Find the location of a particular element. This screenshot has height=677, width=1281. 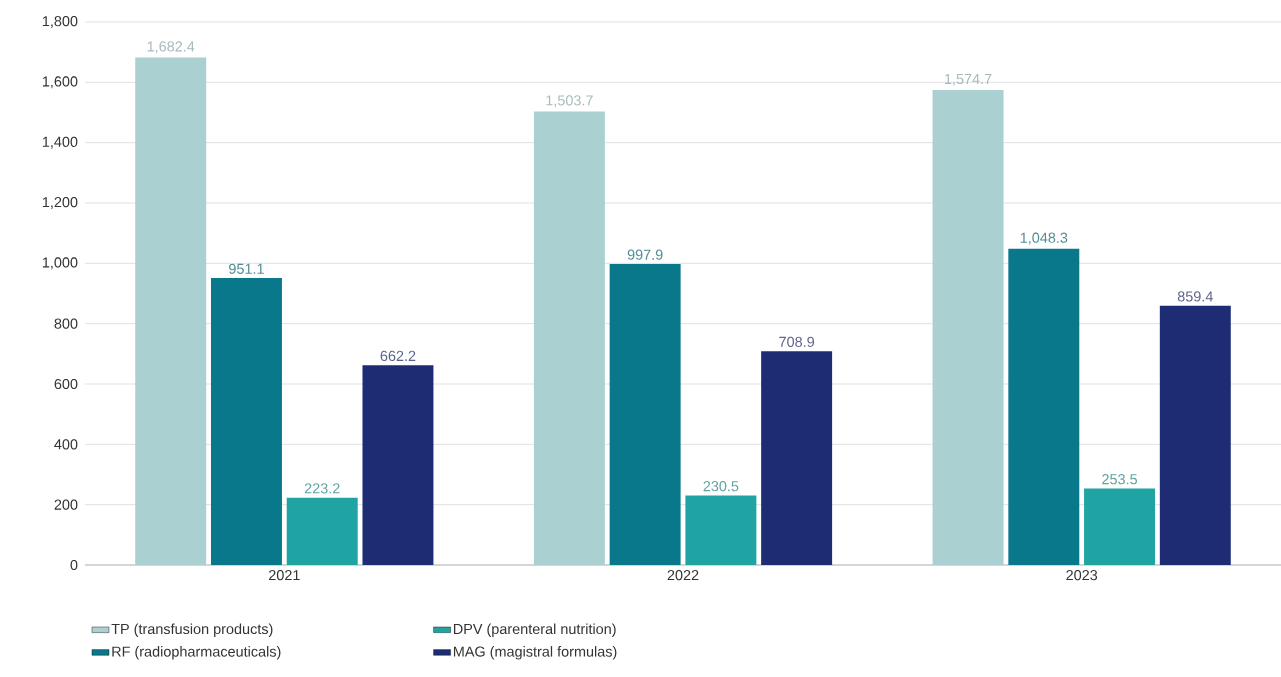

legend-label: DPV (parenteral nutrition) is located at coordinates (534, 630).